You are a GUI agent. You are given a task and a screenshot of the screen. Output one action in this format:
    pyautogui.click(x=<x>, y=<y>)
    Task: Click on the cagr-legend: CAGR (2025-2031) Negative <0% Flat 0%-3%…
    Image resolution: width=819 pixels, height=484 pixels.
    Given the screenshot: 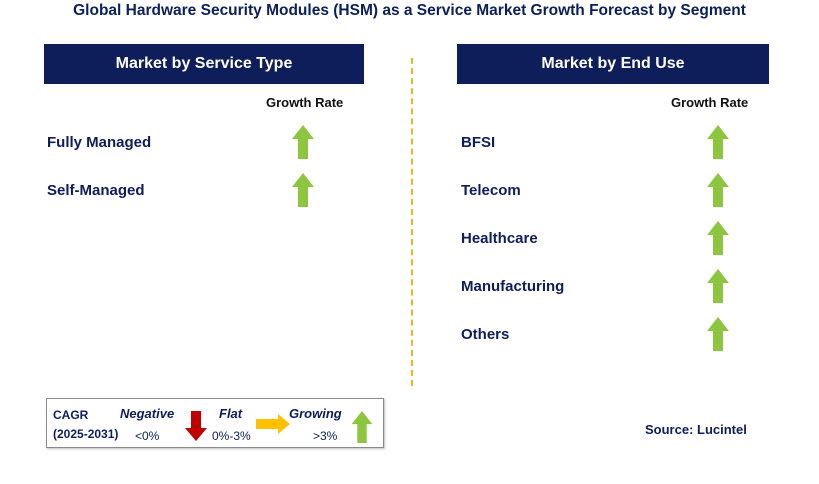 What is the action you would take?
    pyautogui.click(x=215, y=423)
    